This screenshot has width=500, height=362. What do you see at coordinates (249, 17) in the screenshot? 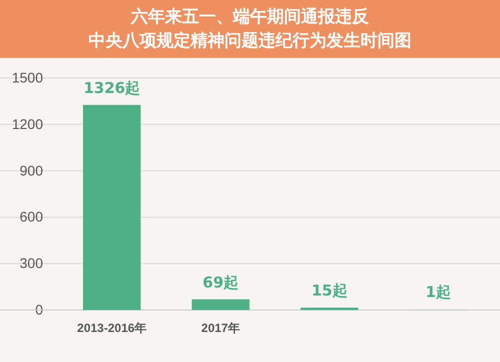
I see `chart-title: 六年来五一、端午期间通报违反` at bounding box center [249, 17].